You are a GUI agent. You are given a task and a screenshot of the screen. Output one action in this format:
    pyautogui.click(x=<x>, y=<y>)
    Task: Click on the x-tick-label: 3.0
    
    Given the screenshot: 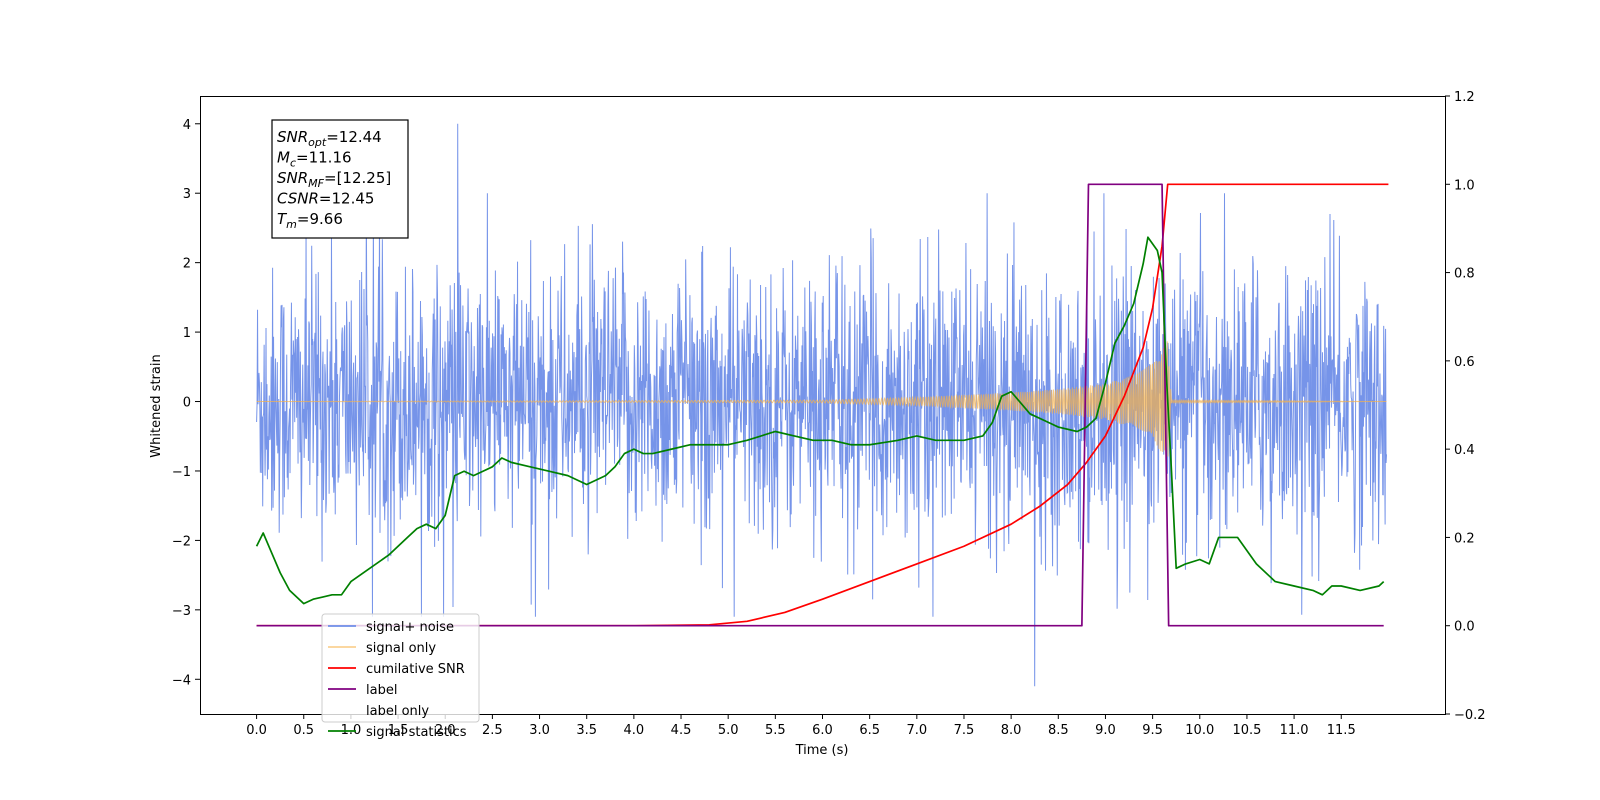 What is the action you would take?
    pyautogui.click(x=539, y=730)
    